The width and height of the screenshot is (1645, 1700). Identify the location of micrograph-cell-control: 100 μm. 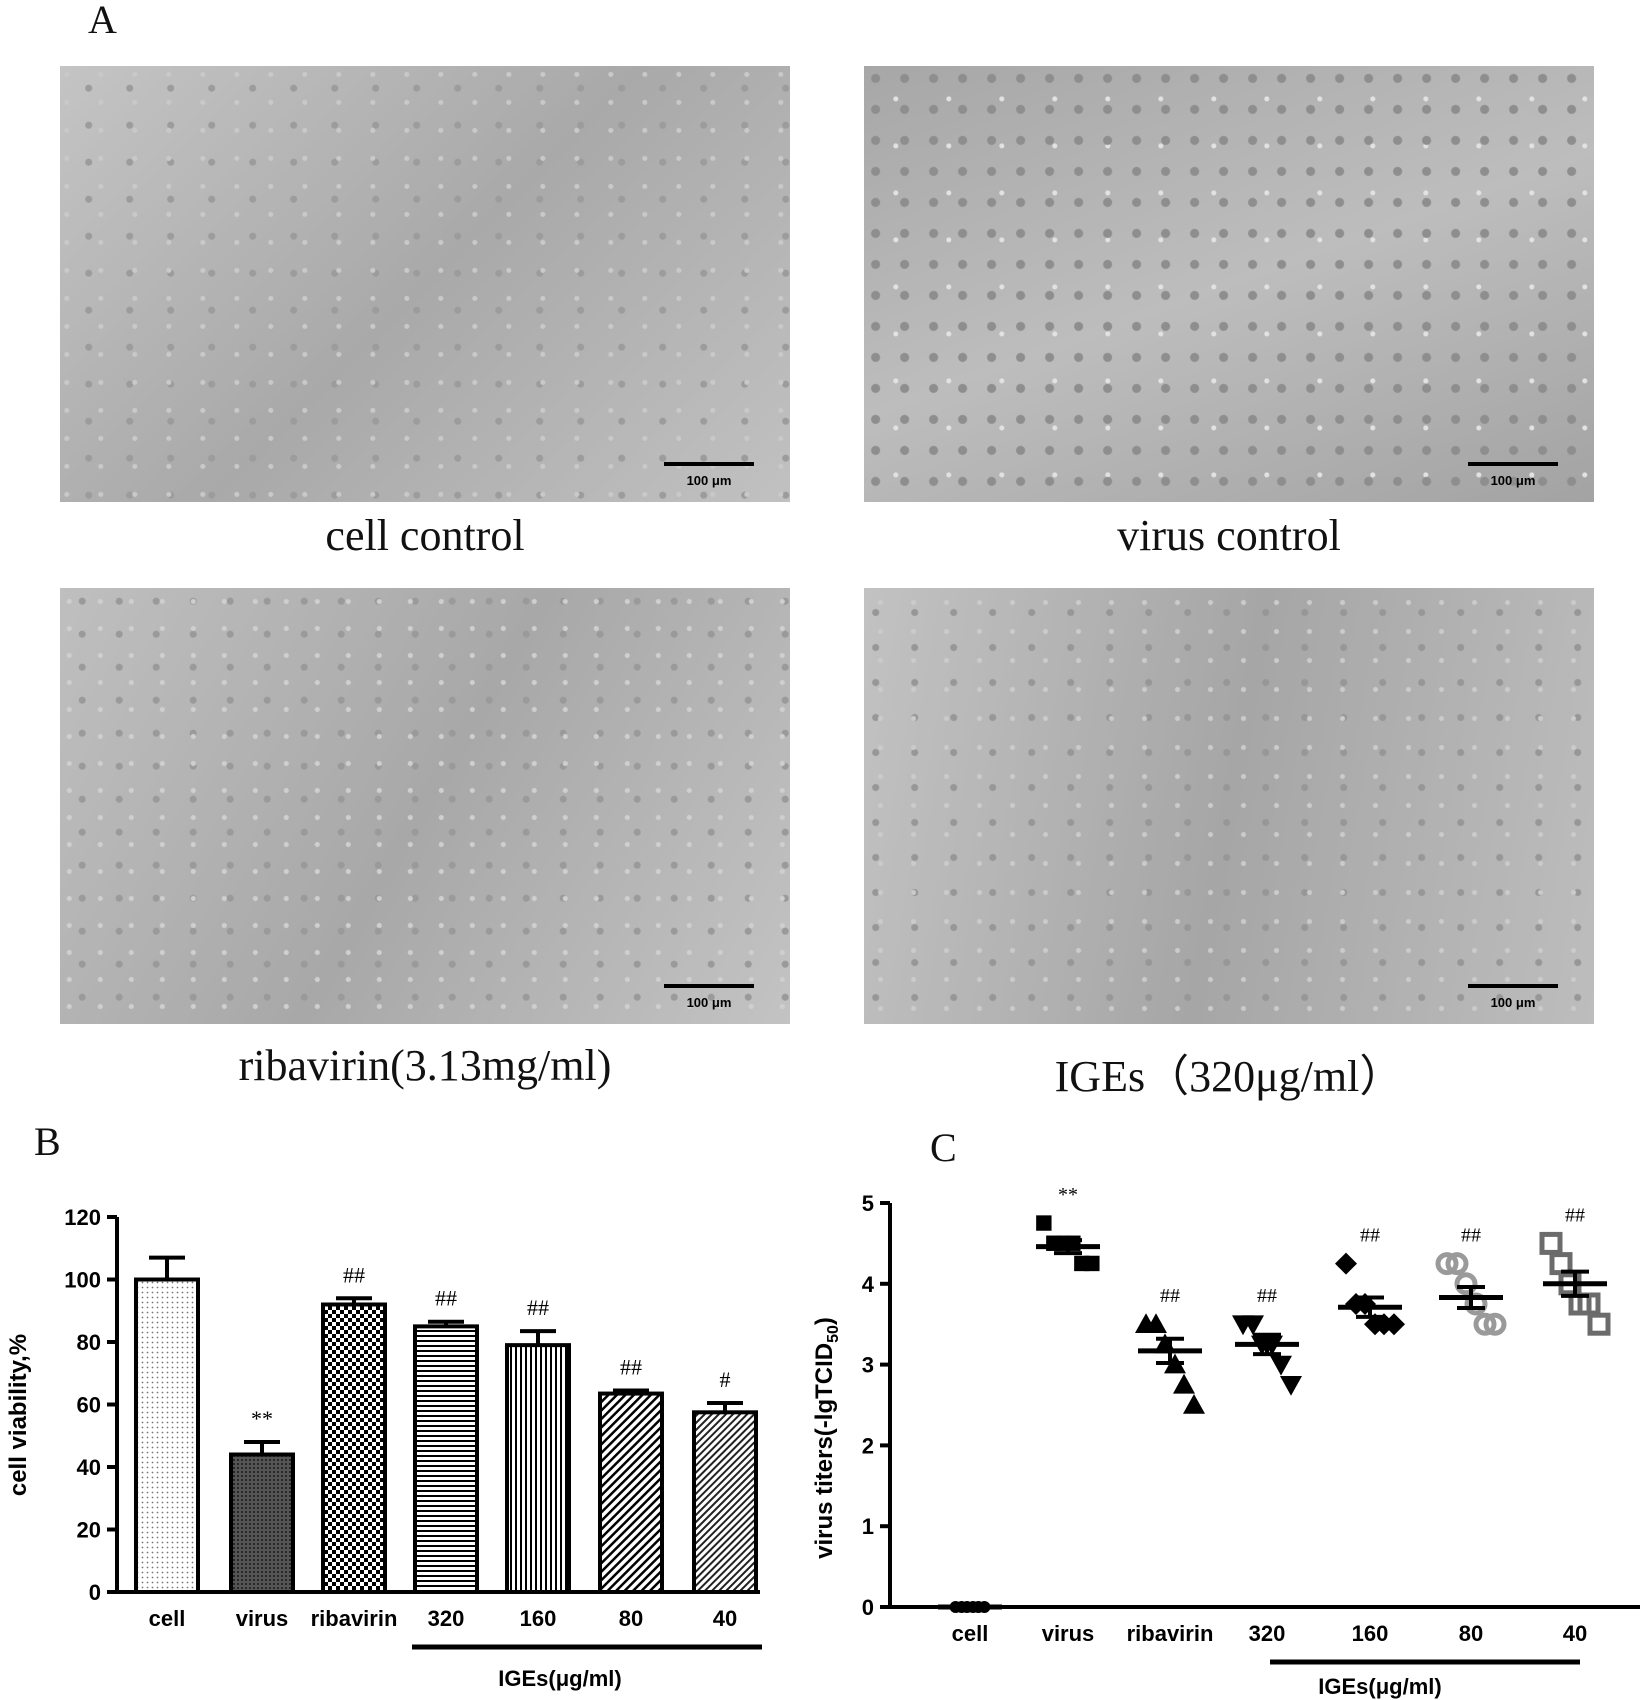
(425, 284).